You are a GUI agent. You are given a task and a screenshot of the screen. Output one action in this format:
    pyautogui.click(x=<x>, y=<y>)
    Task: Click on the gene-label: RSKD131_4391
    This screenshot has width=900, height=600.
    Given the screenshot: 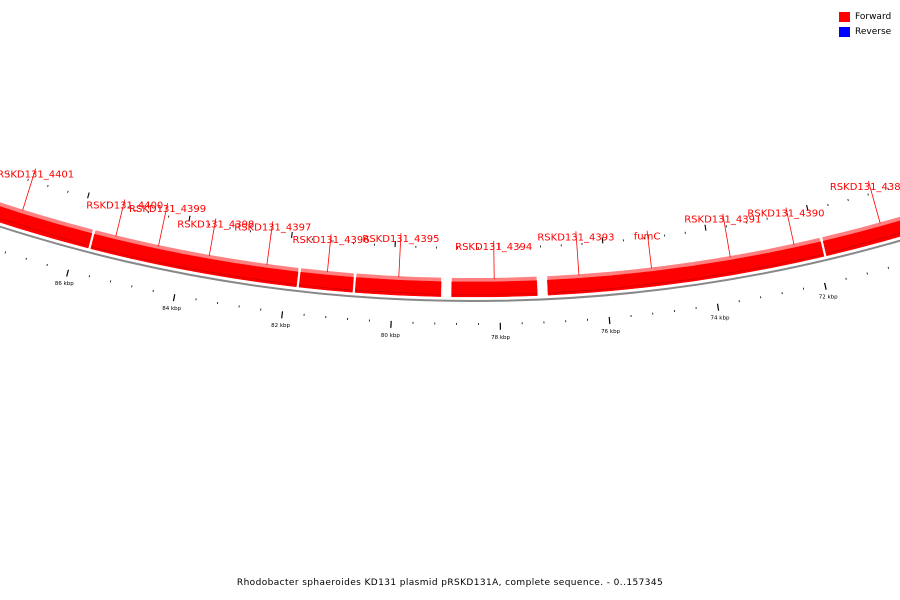 What is the action you would take?
    pyautogui.click(x=722, y=220)
    